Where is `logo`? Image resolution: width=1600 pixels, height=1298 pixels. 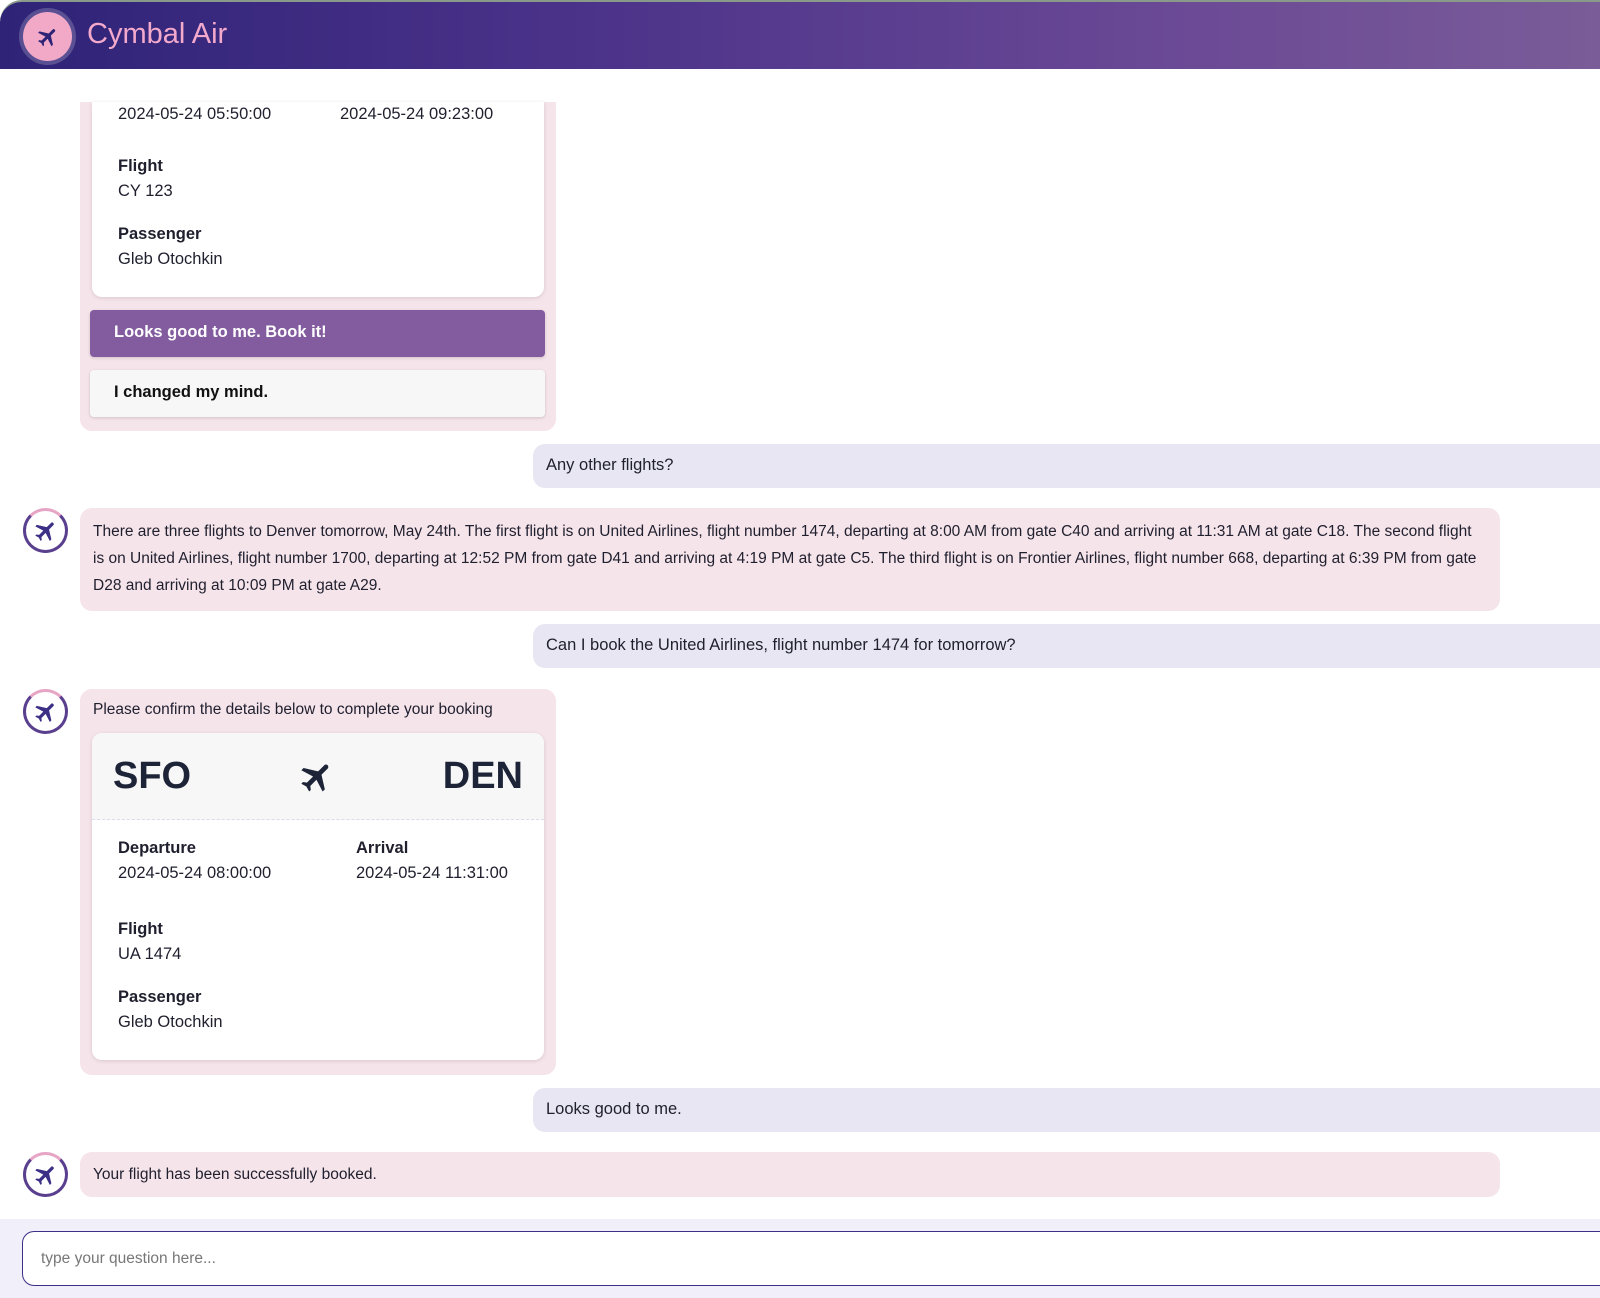
logo is located at coordinates (47, 36).